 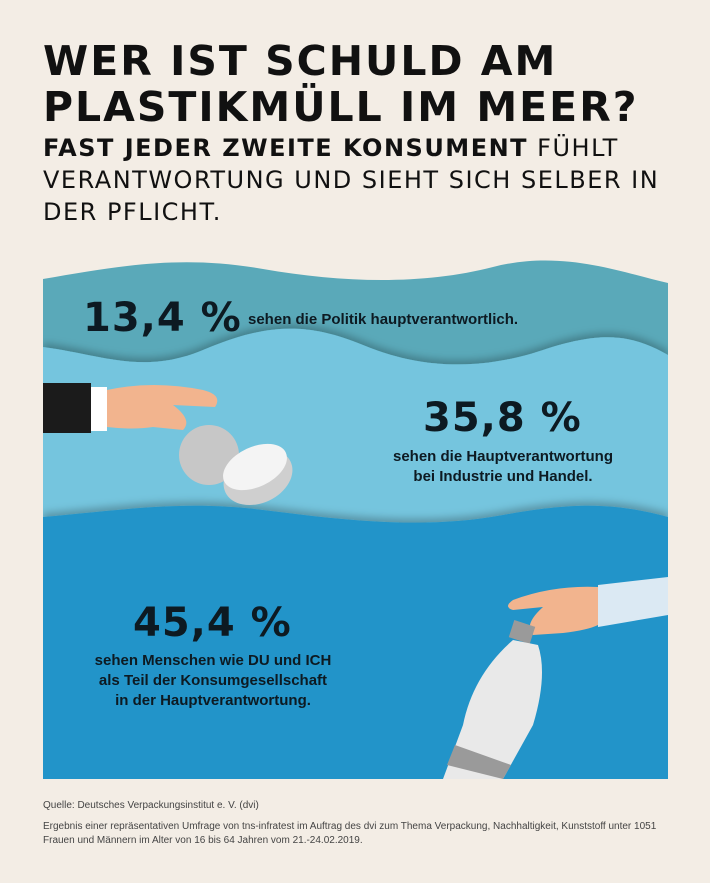 What do you see at coordinates (286, 148) in the screenshot?
I see `subtitle-bold: FAST JEDER ZWEITE KONSUMENT` at bounding box center [286, 148].